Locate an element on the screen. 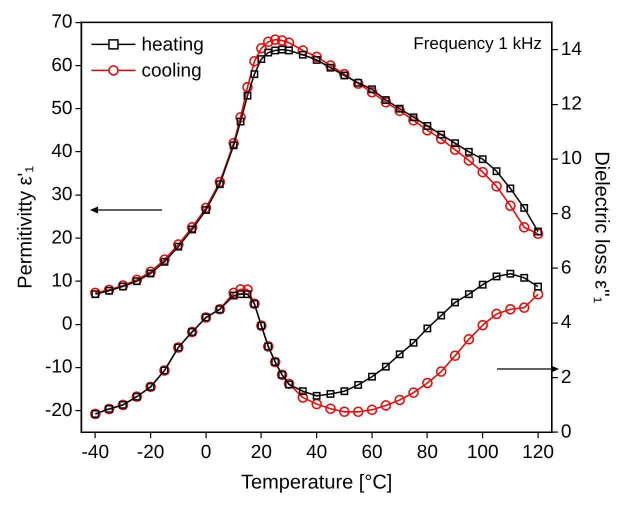  y2-tick-label: 0 is located at coordinates (566, 431).